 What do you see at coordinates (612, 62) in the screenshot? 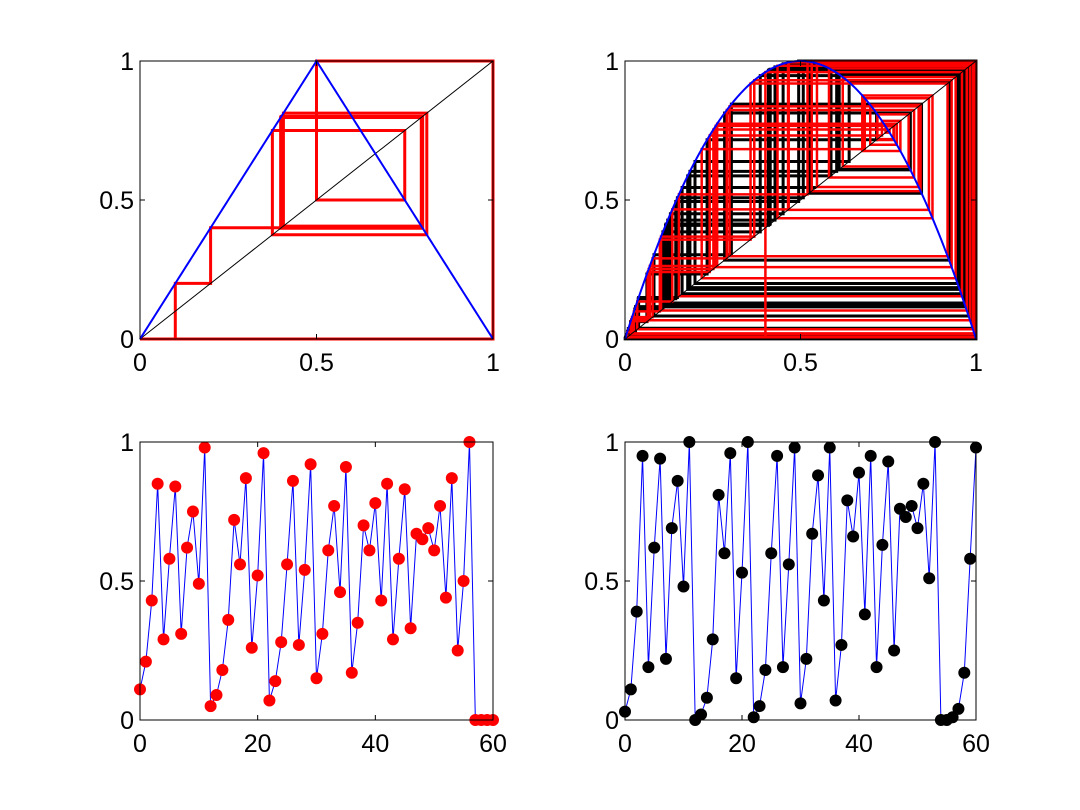
I see `logistic-y-tick-1: 1` at bounding box center [612, 62].